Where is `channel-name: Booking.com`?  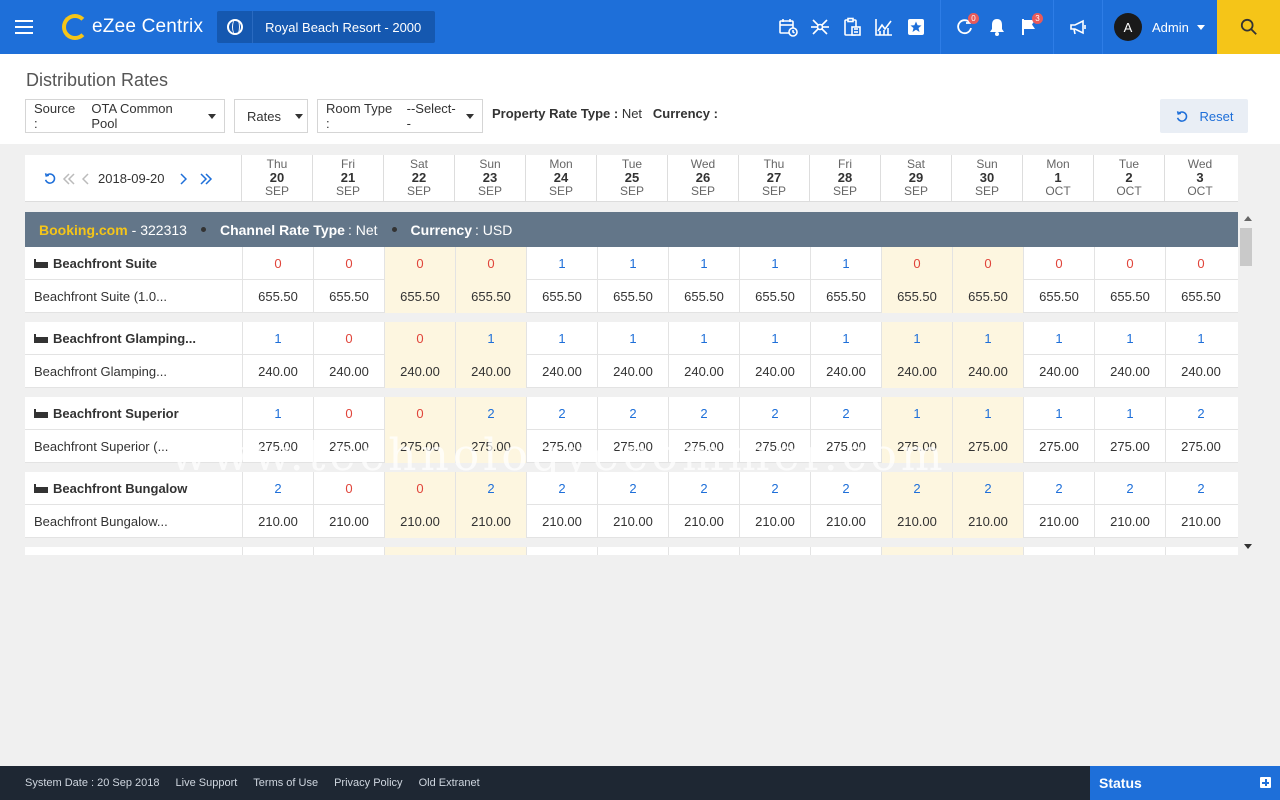 channel-name: Booking.com is located at coordinates (83, 229).